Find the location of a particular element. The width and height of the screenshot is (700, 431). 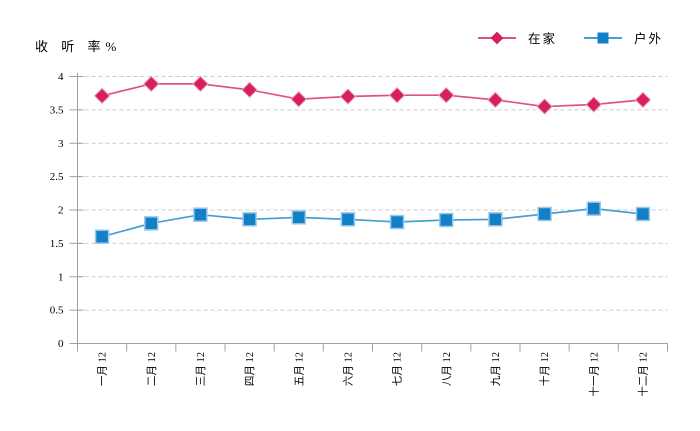

y-tick-label: 1 is located at coordinates (61, 277).